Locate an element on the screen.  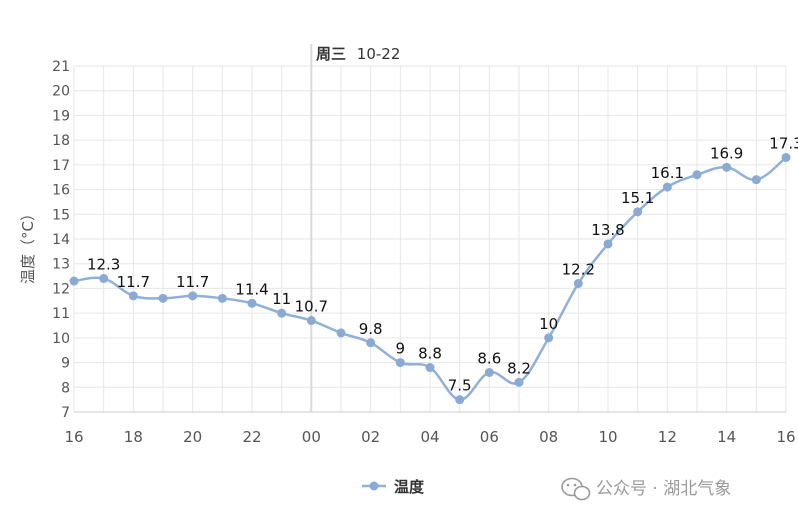
y-tick-label: 15 is located at coordinates (61, 215).